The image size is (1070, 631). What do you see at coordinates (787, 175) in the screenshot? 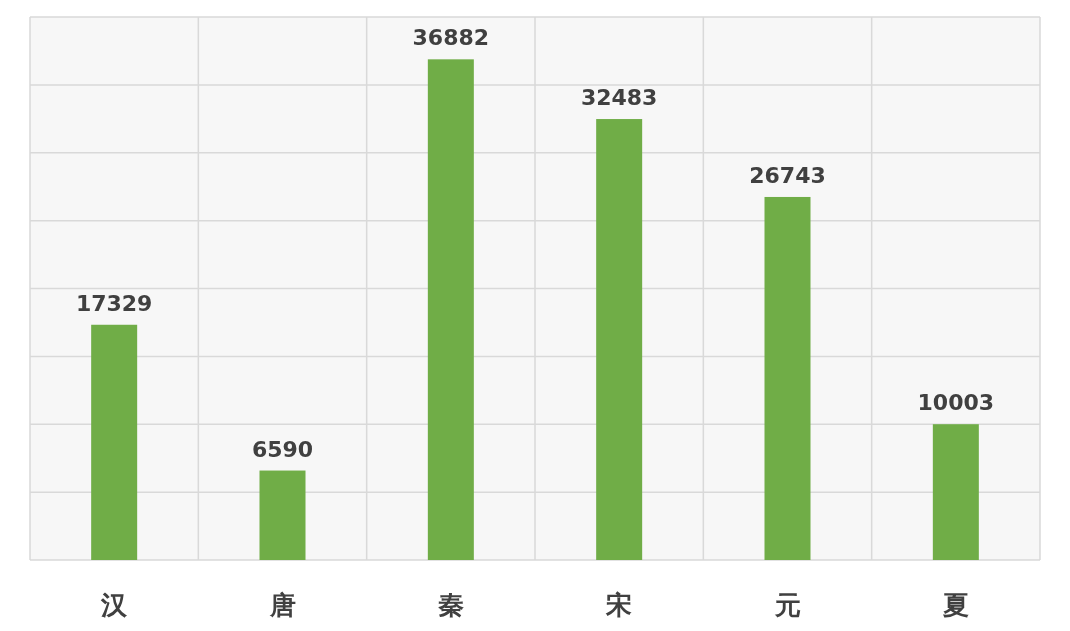
I see `data-label: 26743` at bounding box center [787, 175].